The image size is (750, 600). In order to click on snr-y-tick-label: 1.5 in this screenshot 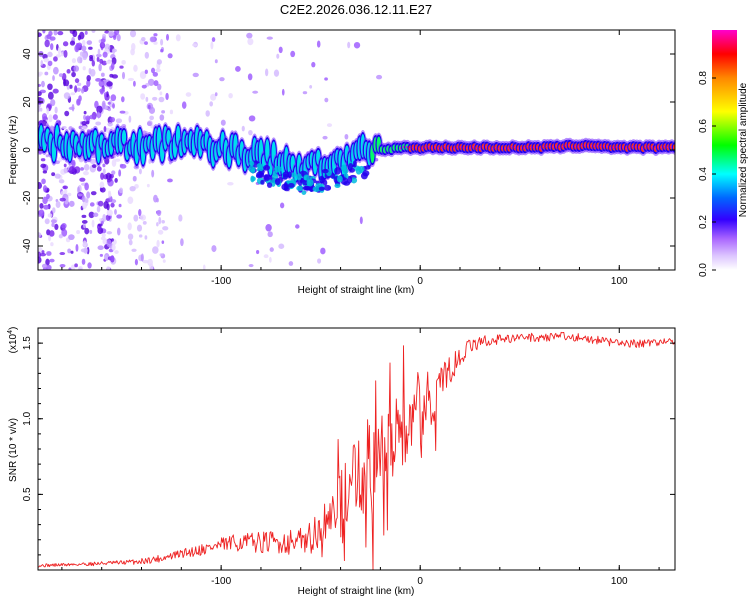, I will do `click(27, 343)`.